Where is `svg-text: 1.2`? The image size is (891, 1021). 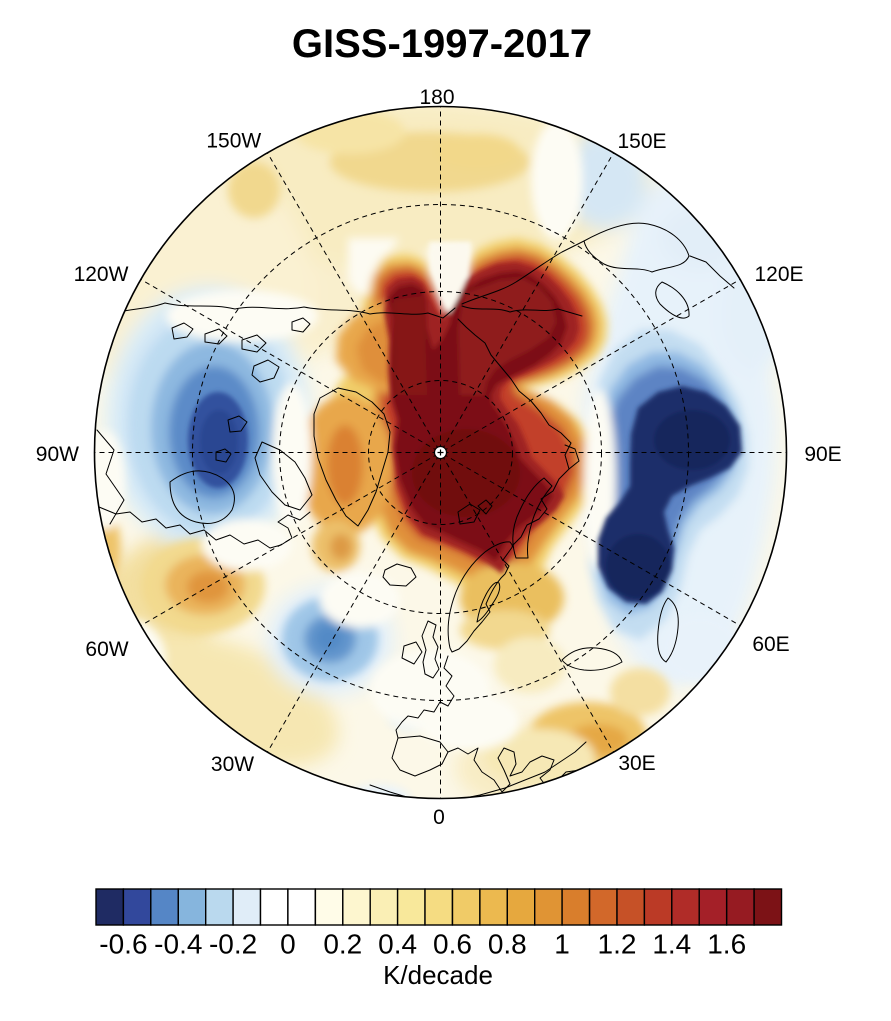 svg-text: 1.2 is located at coordinates (617, 944).